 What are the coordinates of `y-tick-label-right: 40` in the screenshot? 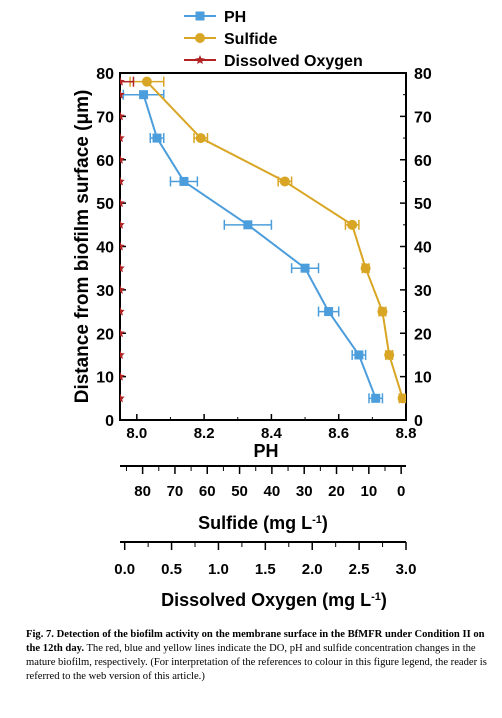 It's located at (423, 248).